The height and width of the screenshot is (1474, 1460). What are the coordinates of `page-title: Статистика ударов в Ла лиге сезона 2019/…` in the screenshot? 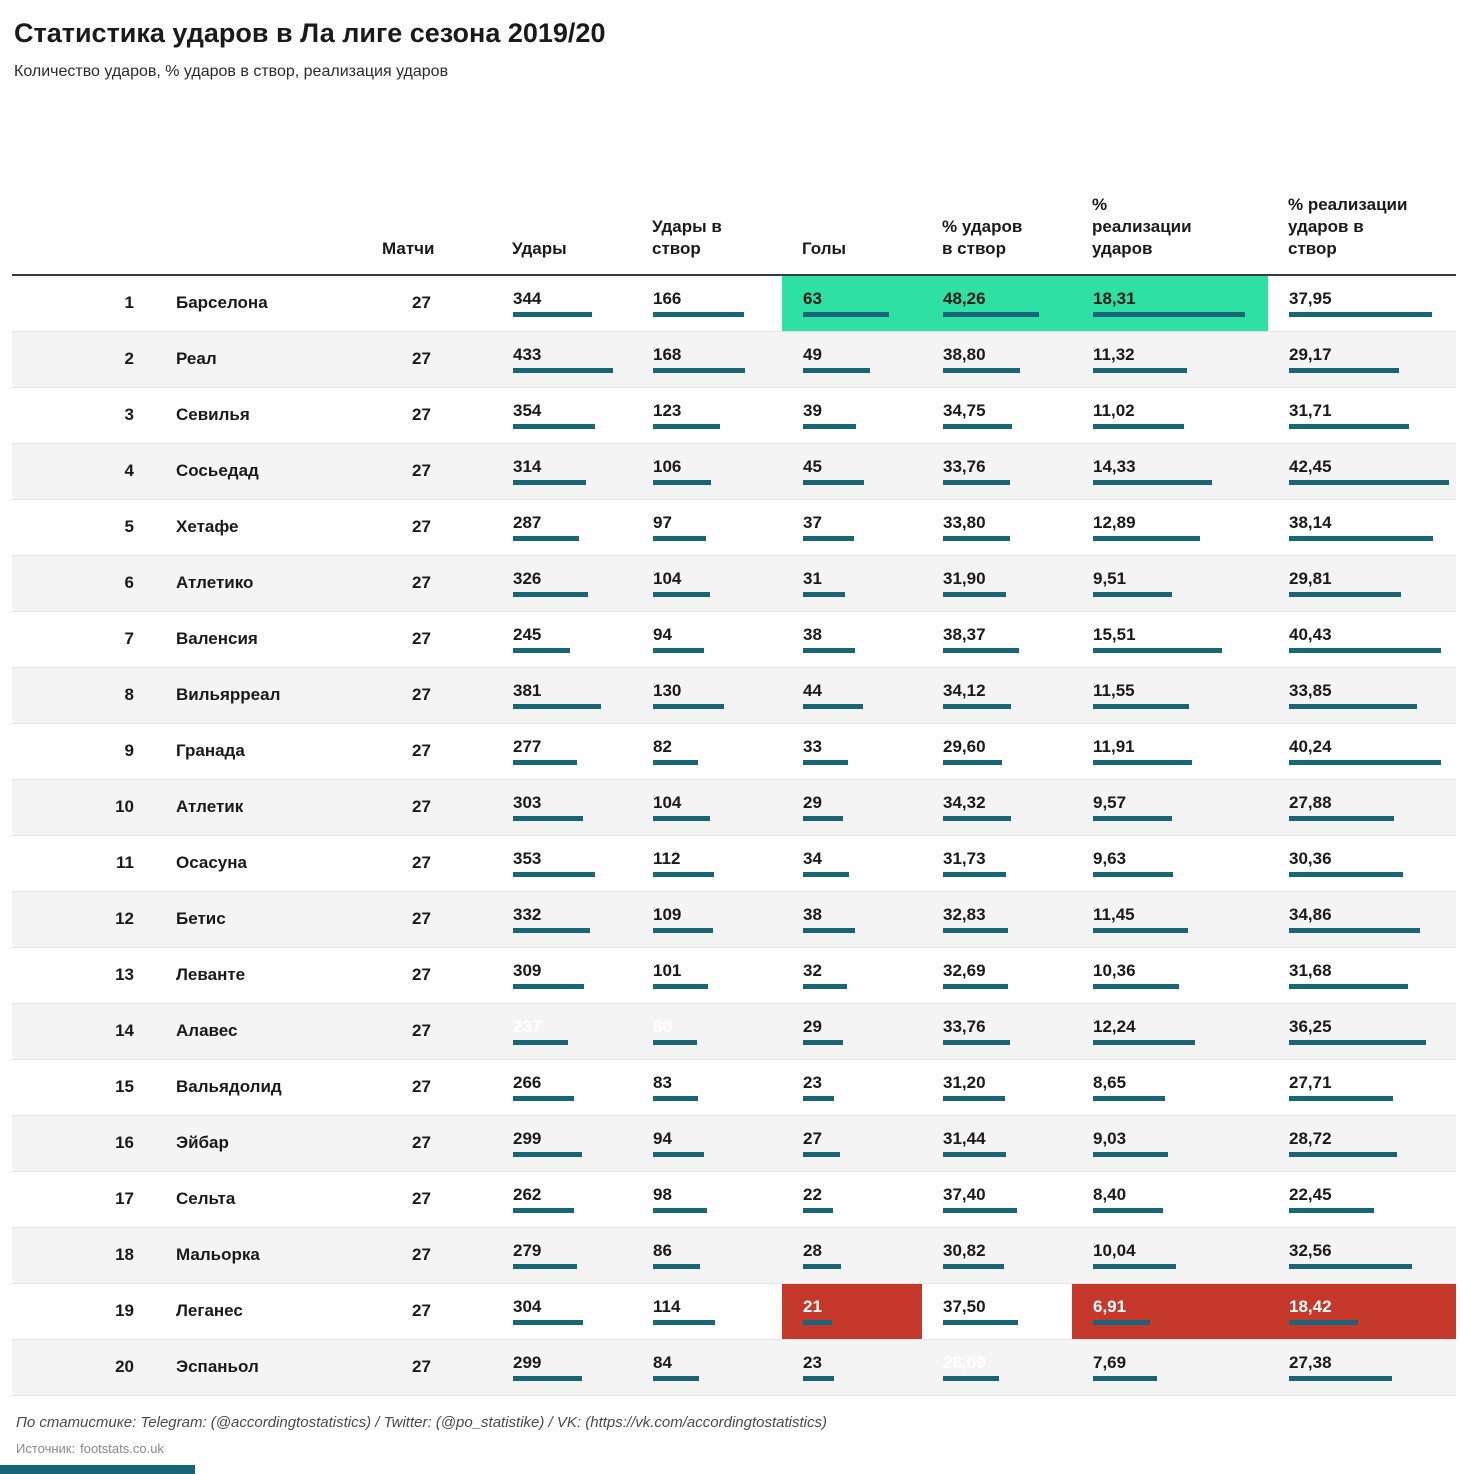 It's located at (310, 33).